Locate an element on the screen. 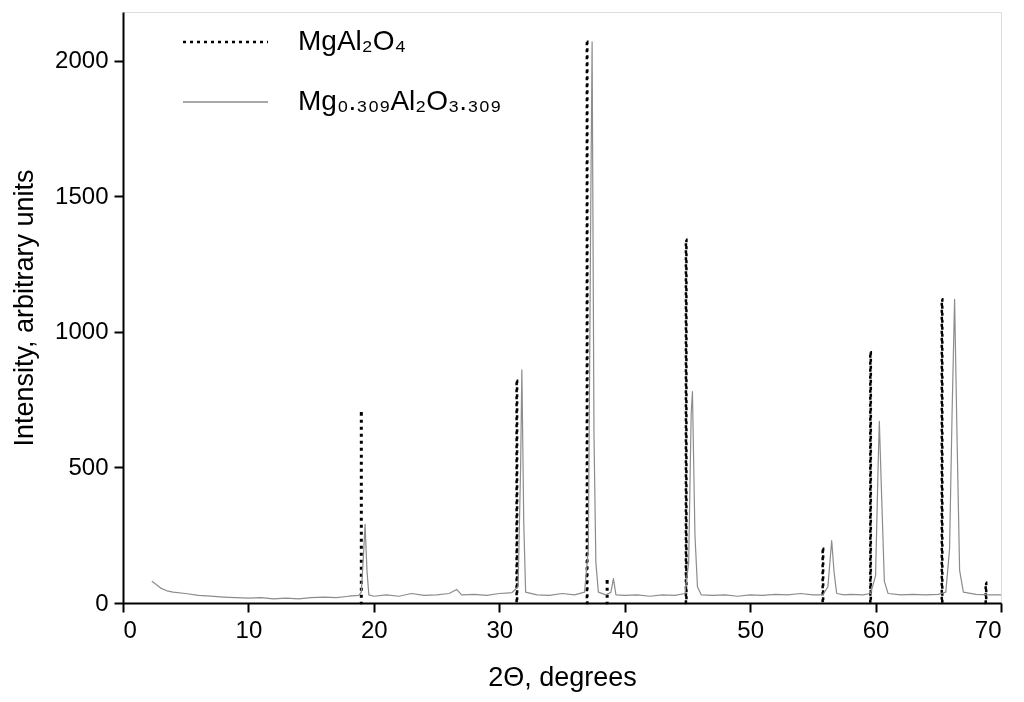 Image resolution: width=1024 pixels, height=702 pixels. y-tick-label: 0 is located at coordinates (102, 602).